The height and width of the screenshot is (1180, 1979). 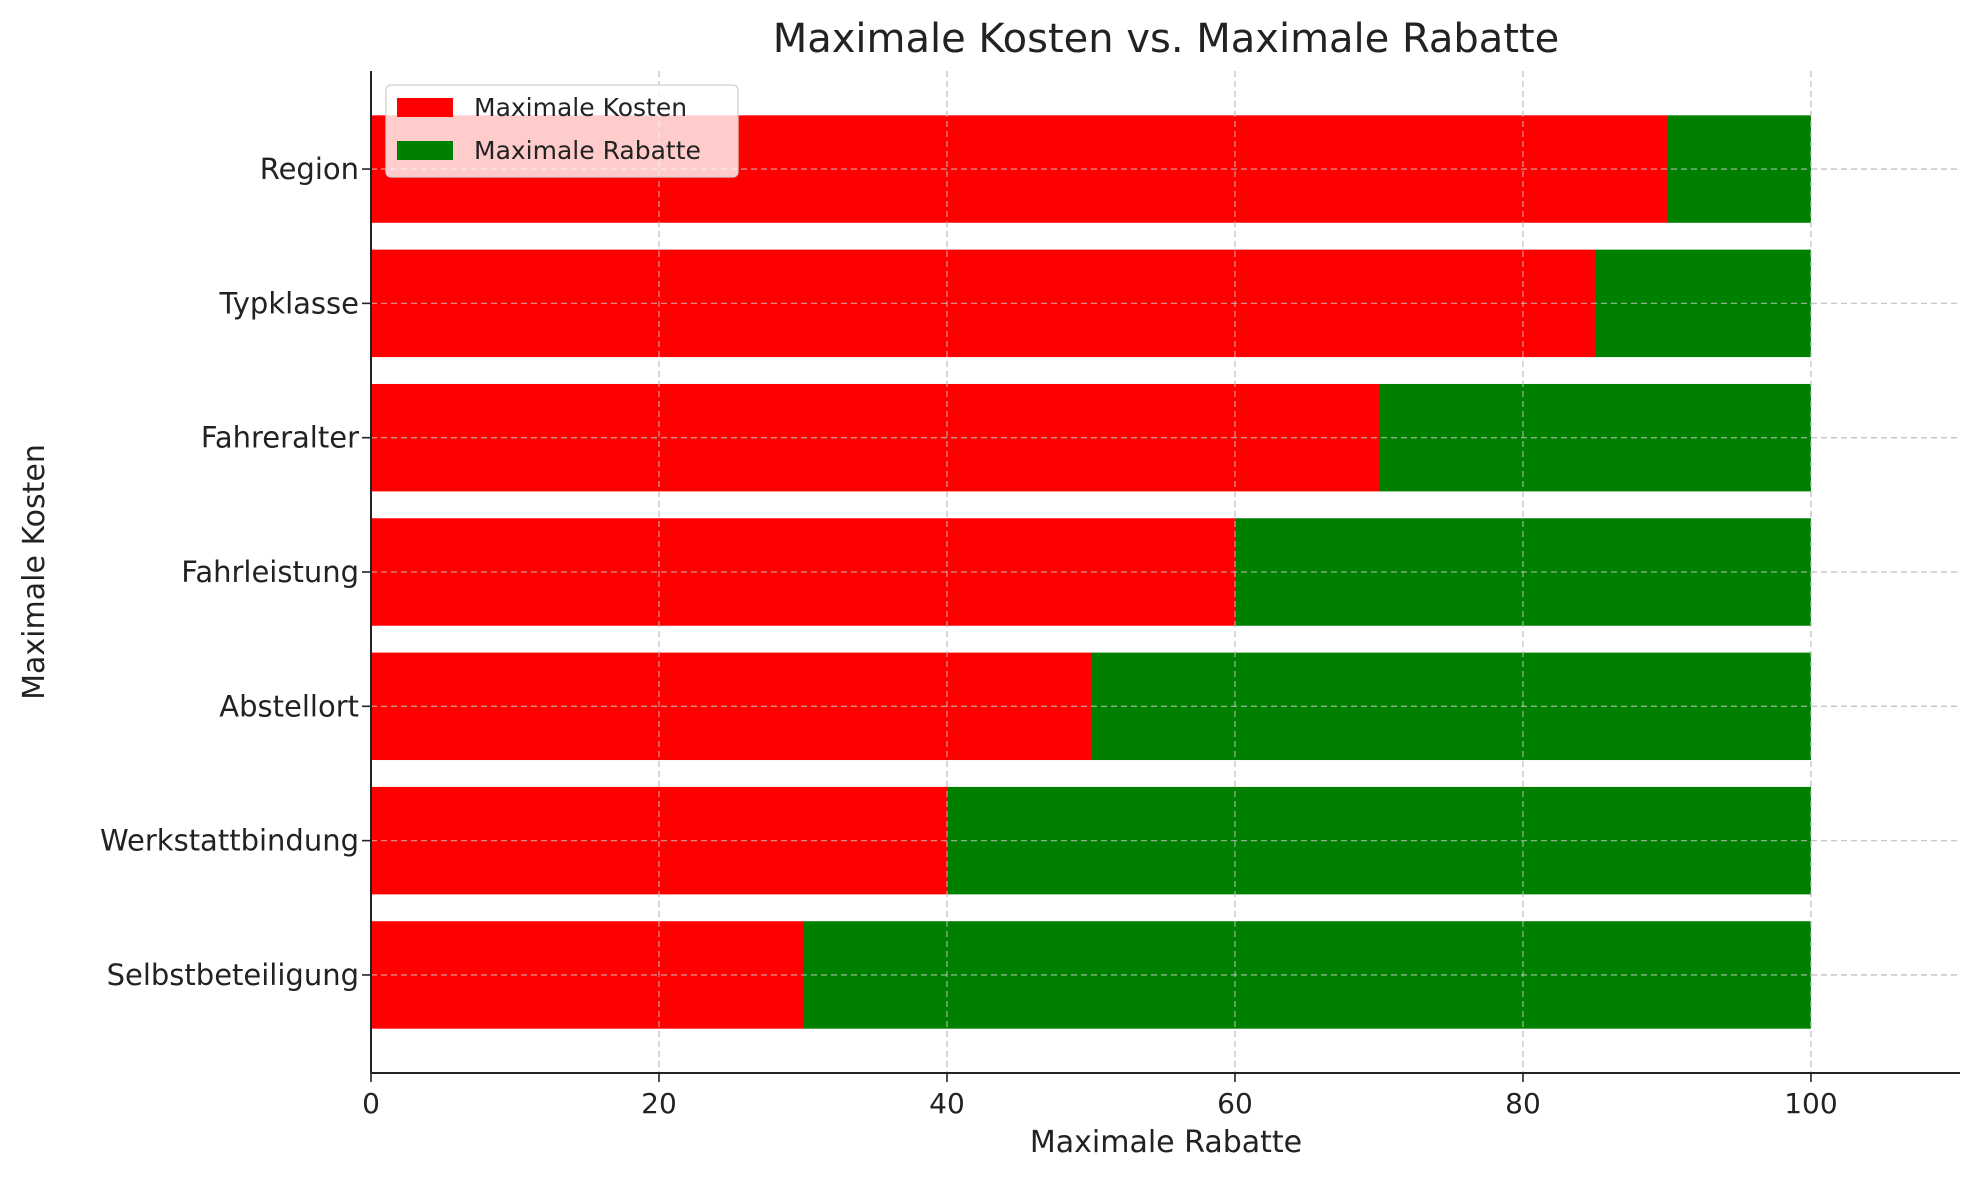 I want to click on y-tick-label: Werkstattbindung, so click(x=229, y=841).